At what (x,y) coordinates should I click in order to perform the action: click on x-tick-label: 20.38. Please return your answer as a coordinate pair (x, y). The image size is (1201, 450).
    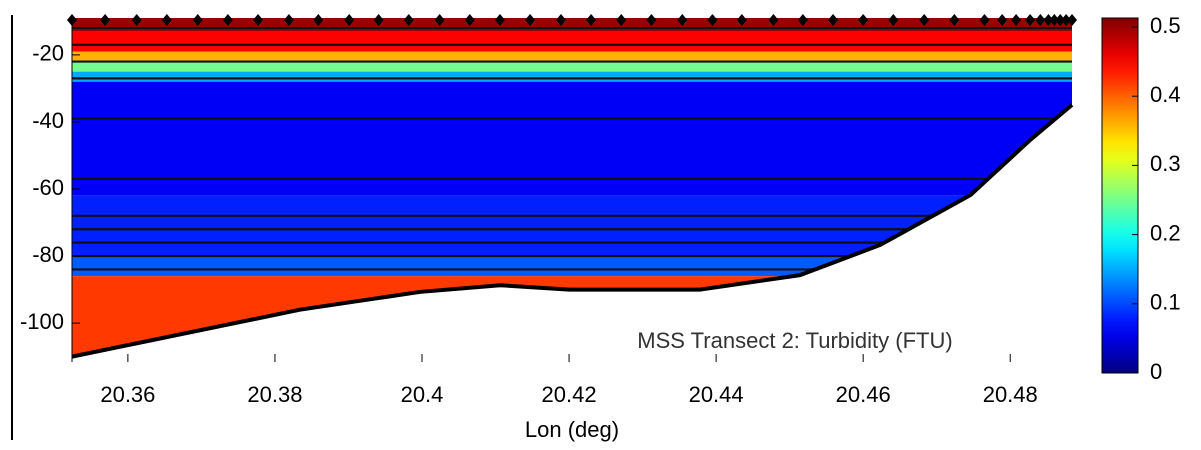
    Looking at the image, I should click on (274, 394).